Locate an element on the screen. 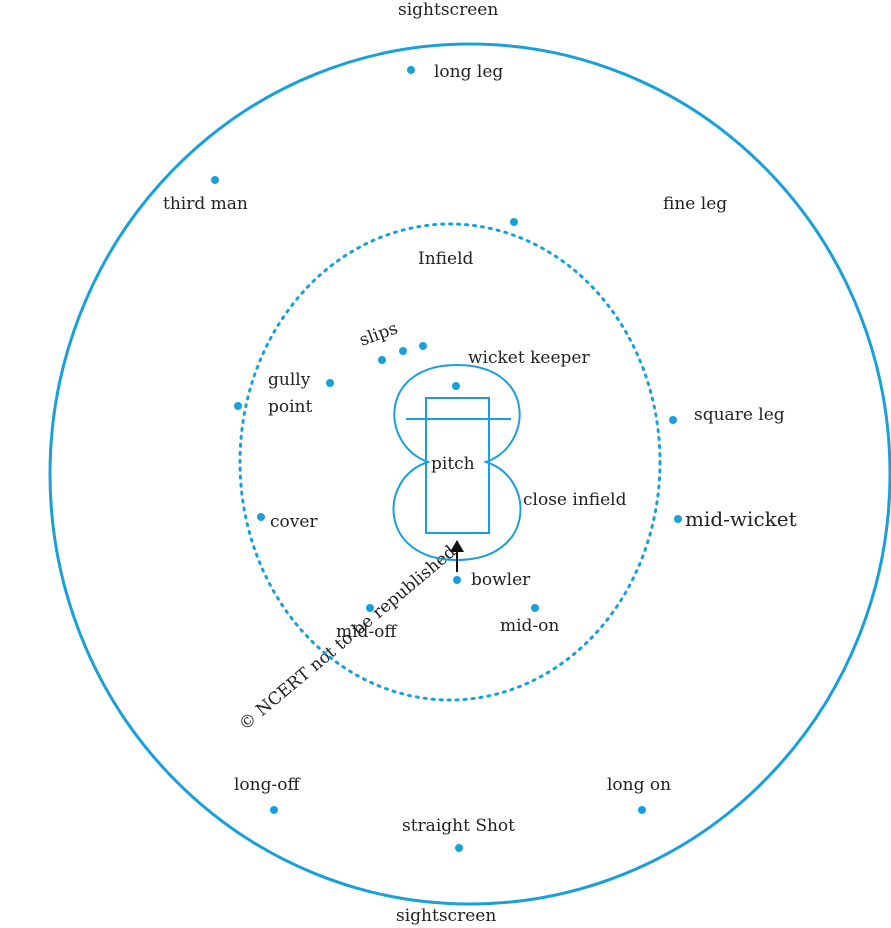 The width and height of the screenshot is (891, 928). label-sightscreen-bottom: sightscreen is located at coordinates (446, 916).